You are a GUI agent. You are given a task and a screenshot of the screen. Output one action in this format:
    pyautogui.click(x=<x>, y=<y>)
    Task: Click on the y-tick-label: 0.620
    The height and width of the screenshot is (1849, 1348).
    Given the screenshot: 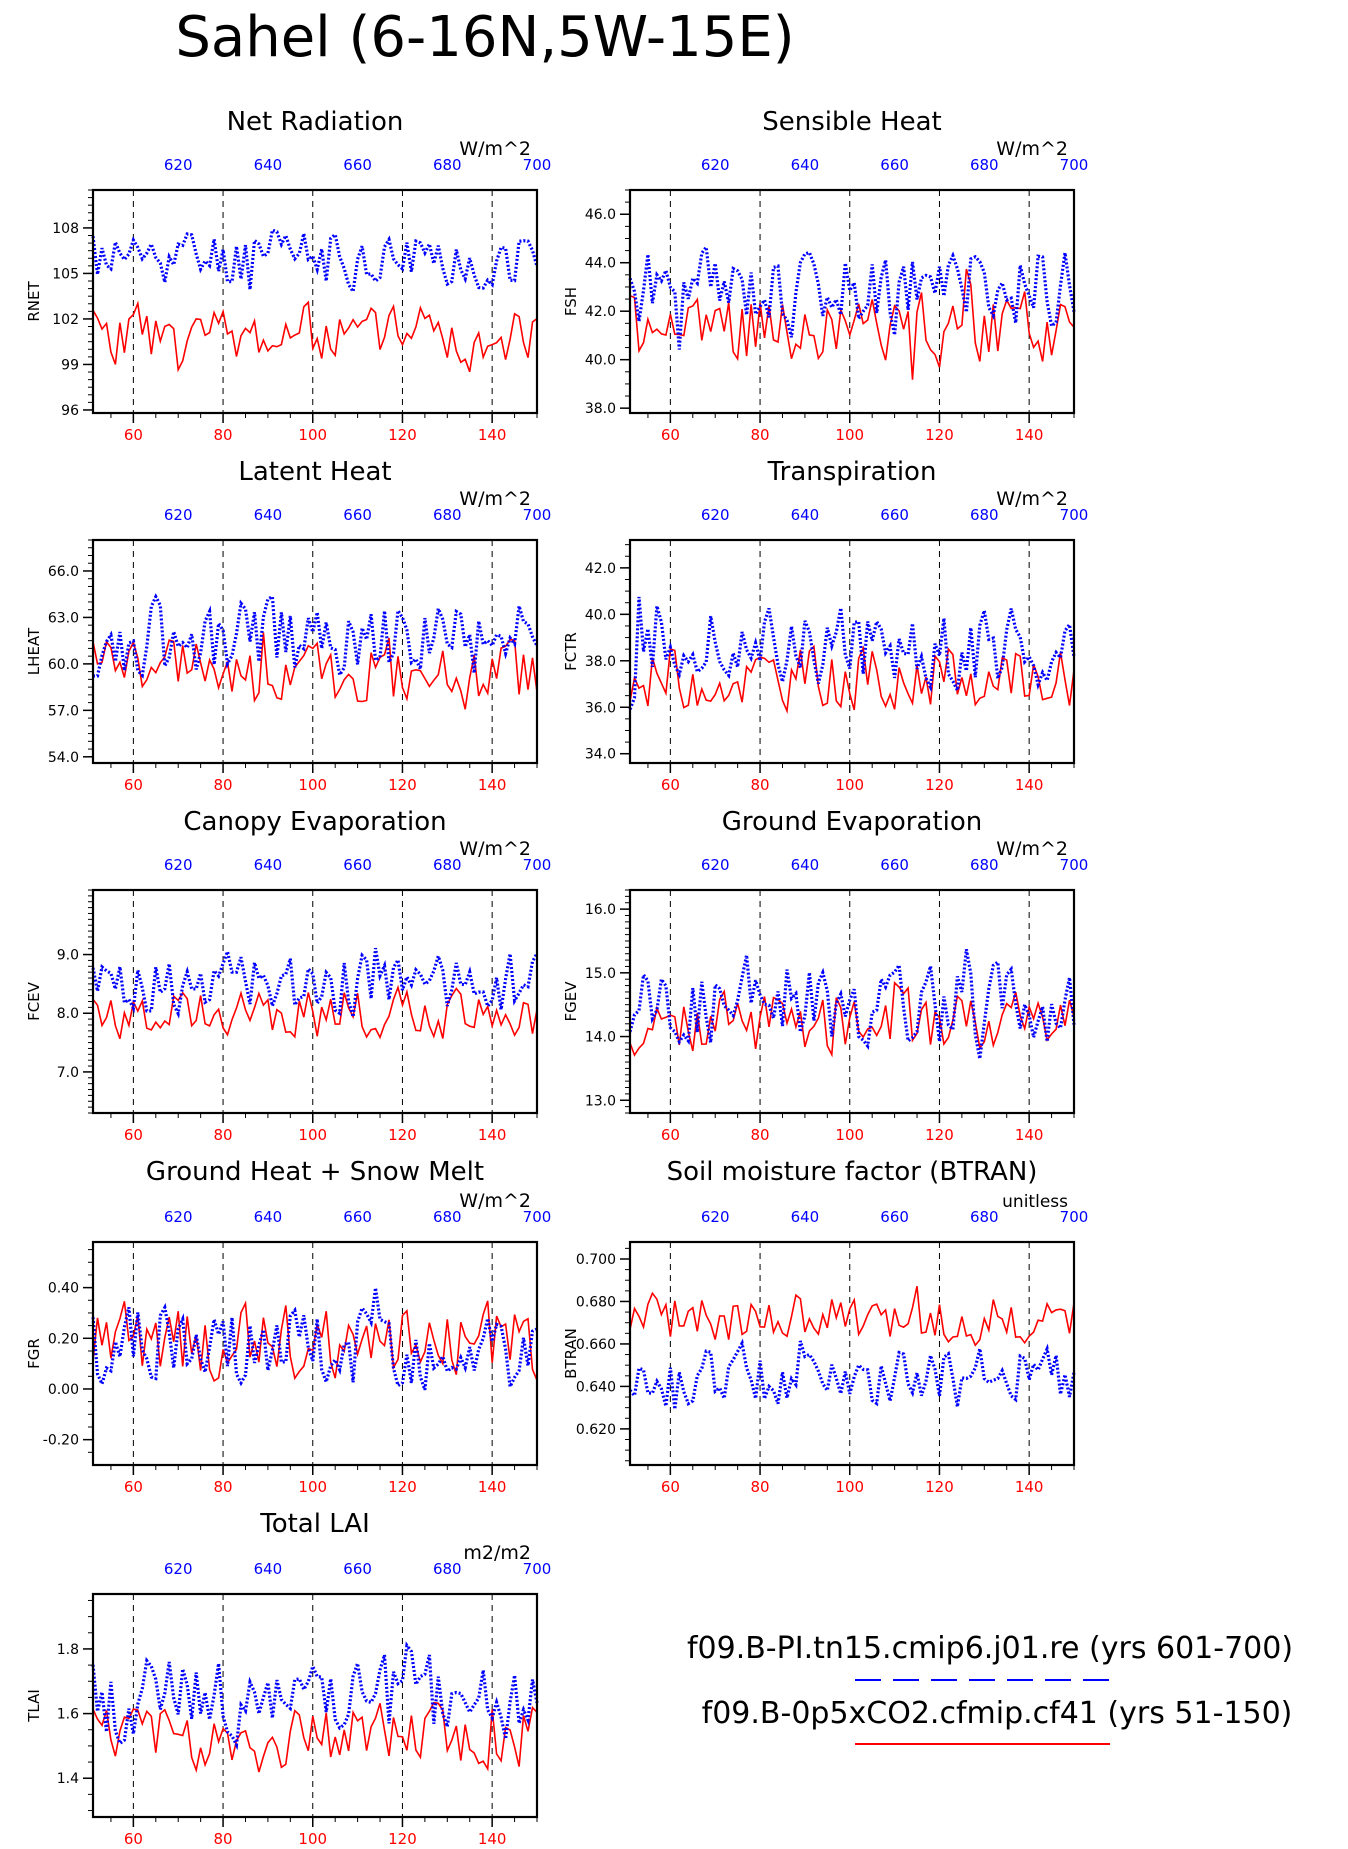 What is the action you would take?
    pyautogui.click(x=596, y=1430)
    